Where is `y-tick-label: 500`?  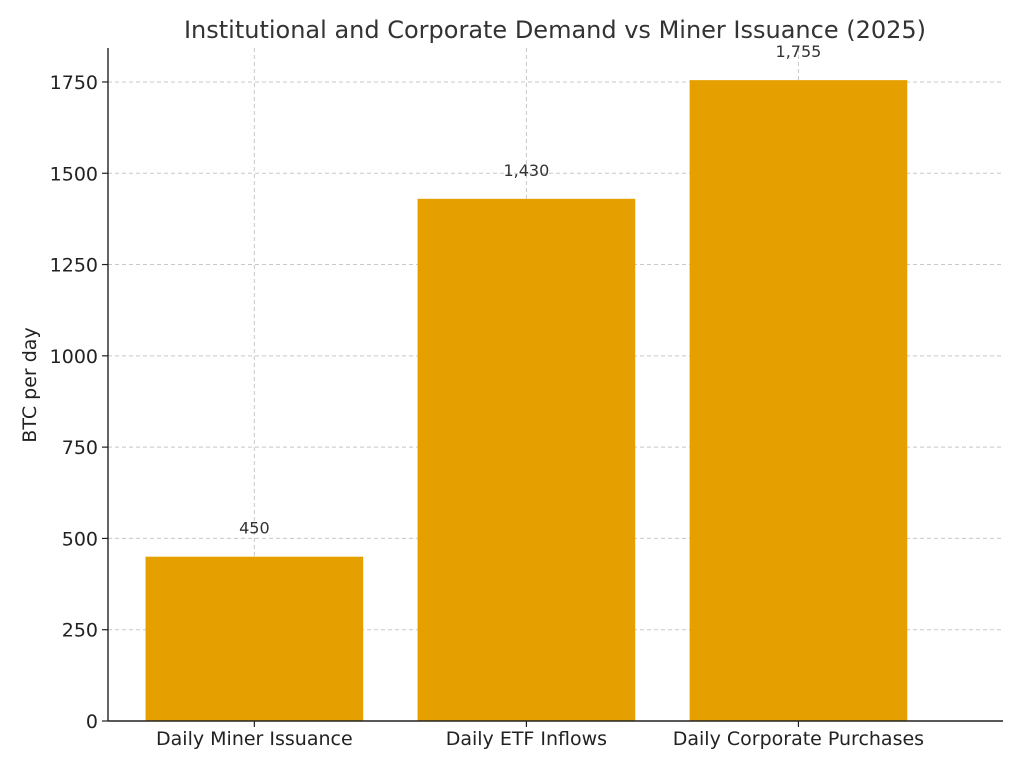
y-tick-label: 500 is located at coordinates (80, 539).